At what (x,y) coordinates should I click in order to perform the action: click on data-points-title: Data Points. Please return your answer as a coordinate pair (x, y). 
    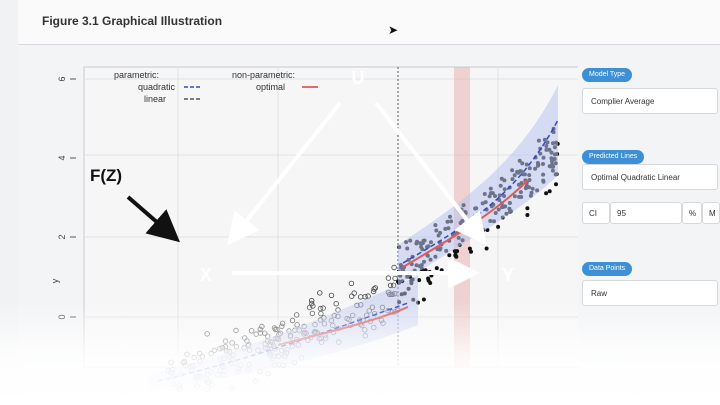
    Looking at the image, I should click on (607, 269).